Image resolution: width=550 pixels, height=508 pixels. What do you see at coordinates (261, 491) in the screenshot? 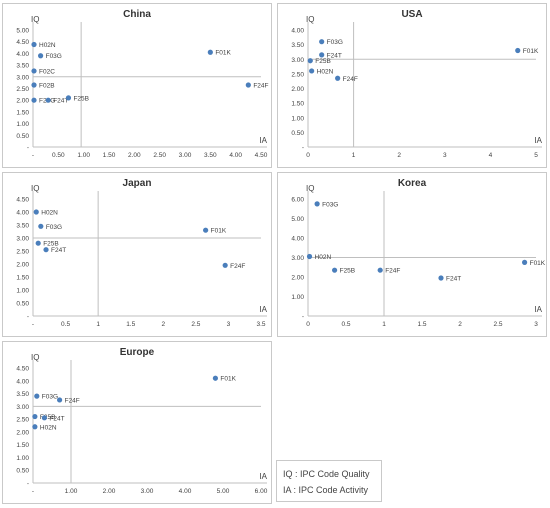
I see `x-tick-label: 6.00` at bounding box center [261, 491].